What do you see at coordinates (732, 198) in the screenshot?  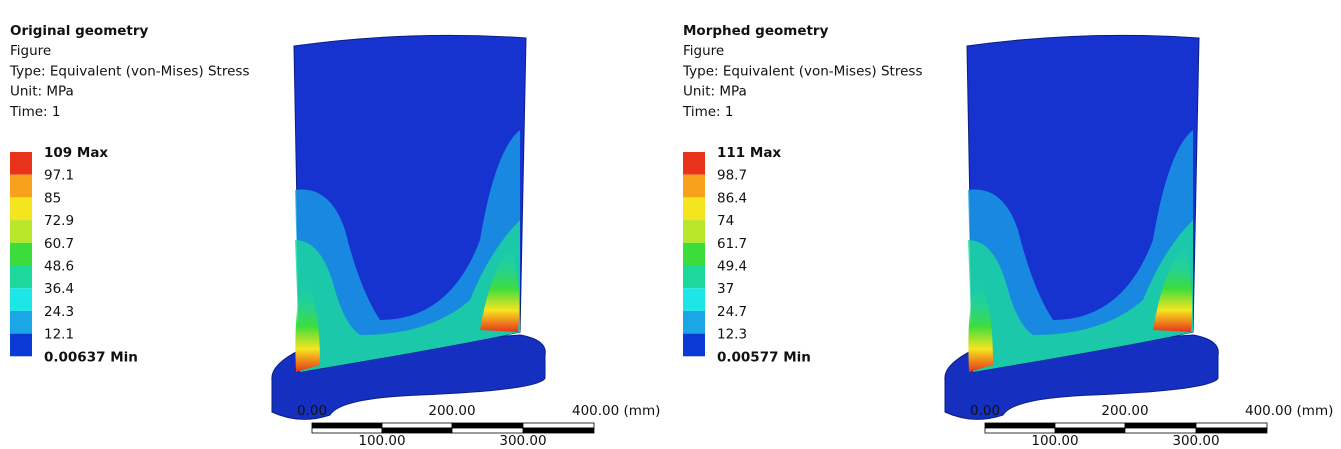 I see `legend-label: 86.4` at bounding box center [732, 198].